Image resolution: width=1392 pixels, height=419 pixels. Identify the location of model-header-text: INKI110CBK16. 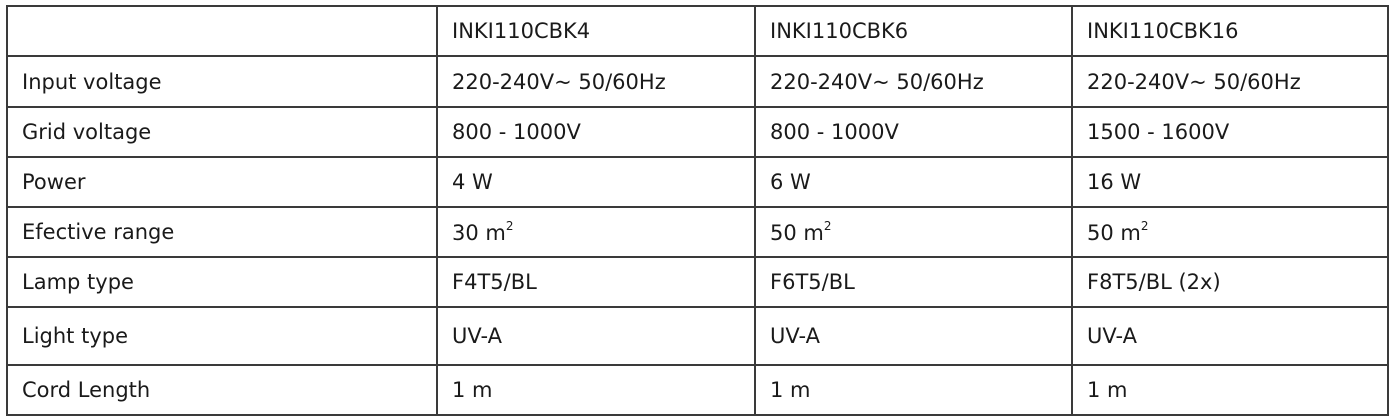
(1163, 31).